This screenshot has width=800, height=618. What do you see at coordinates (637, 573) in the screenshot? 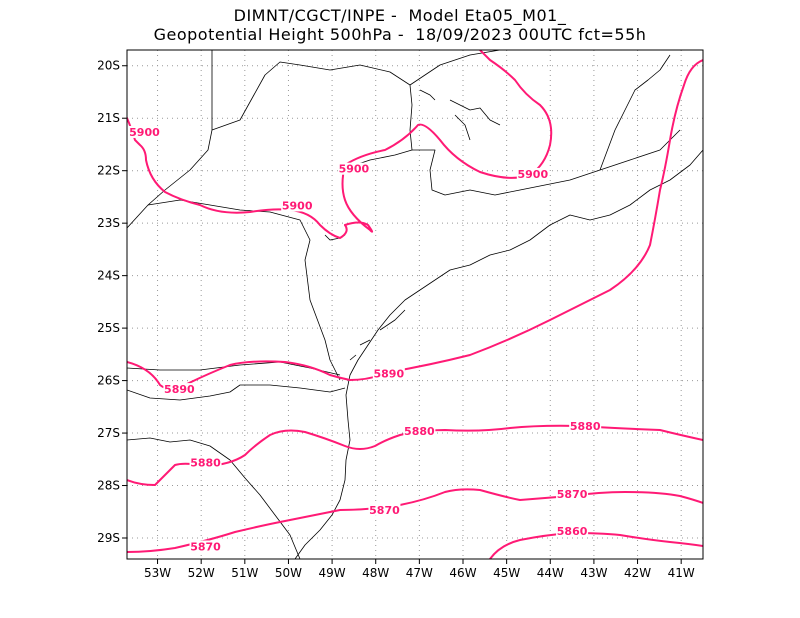
I see `x-tick-label: 42W` at bounding box center [637, 573].